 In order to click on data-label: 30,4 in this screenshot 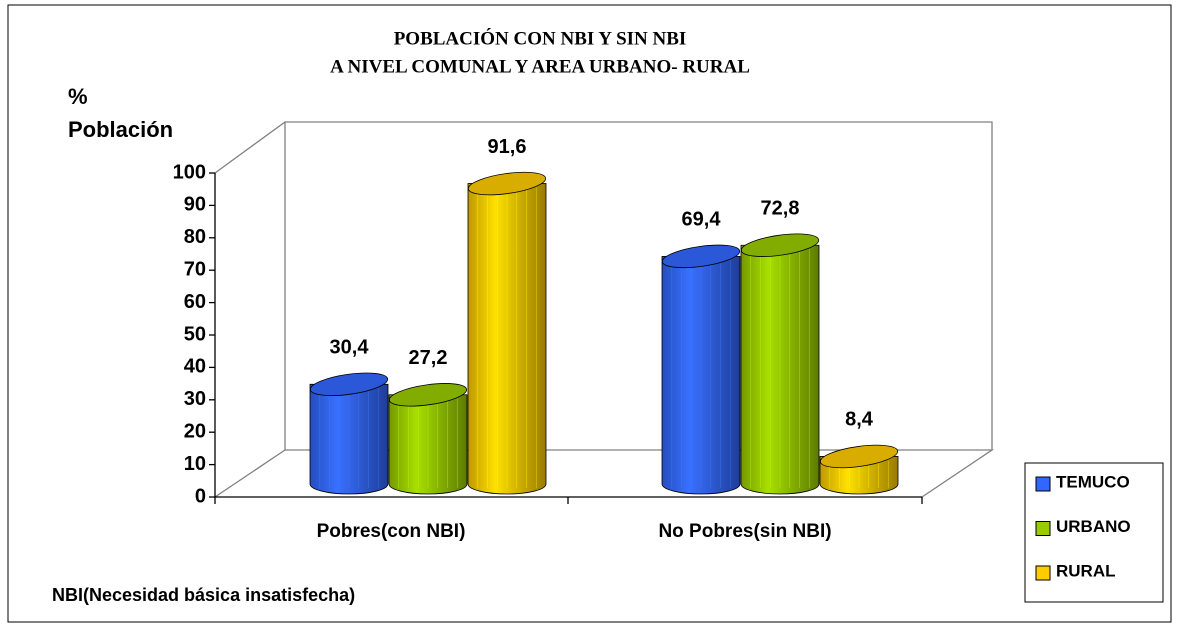, I will do `click(350, 348)`.